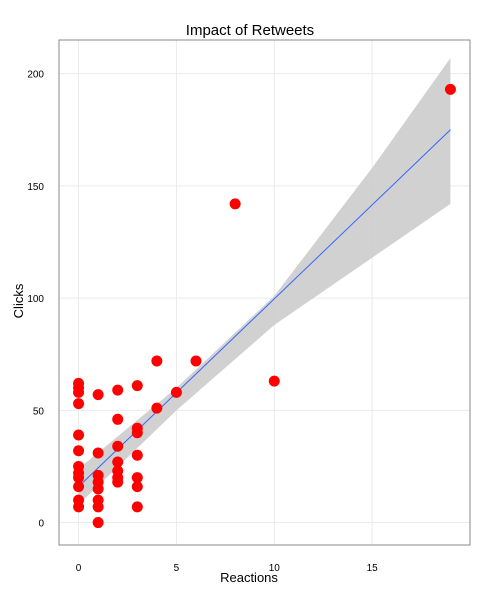 The height and width of the screenshot is (600, 500). Describe the element at coordinates (177, 568) in the screenshot. I see `x-tick-label: 5` at that location.